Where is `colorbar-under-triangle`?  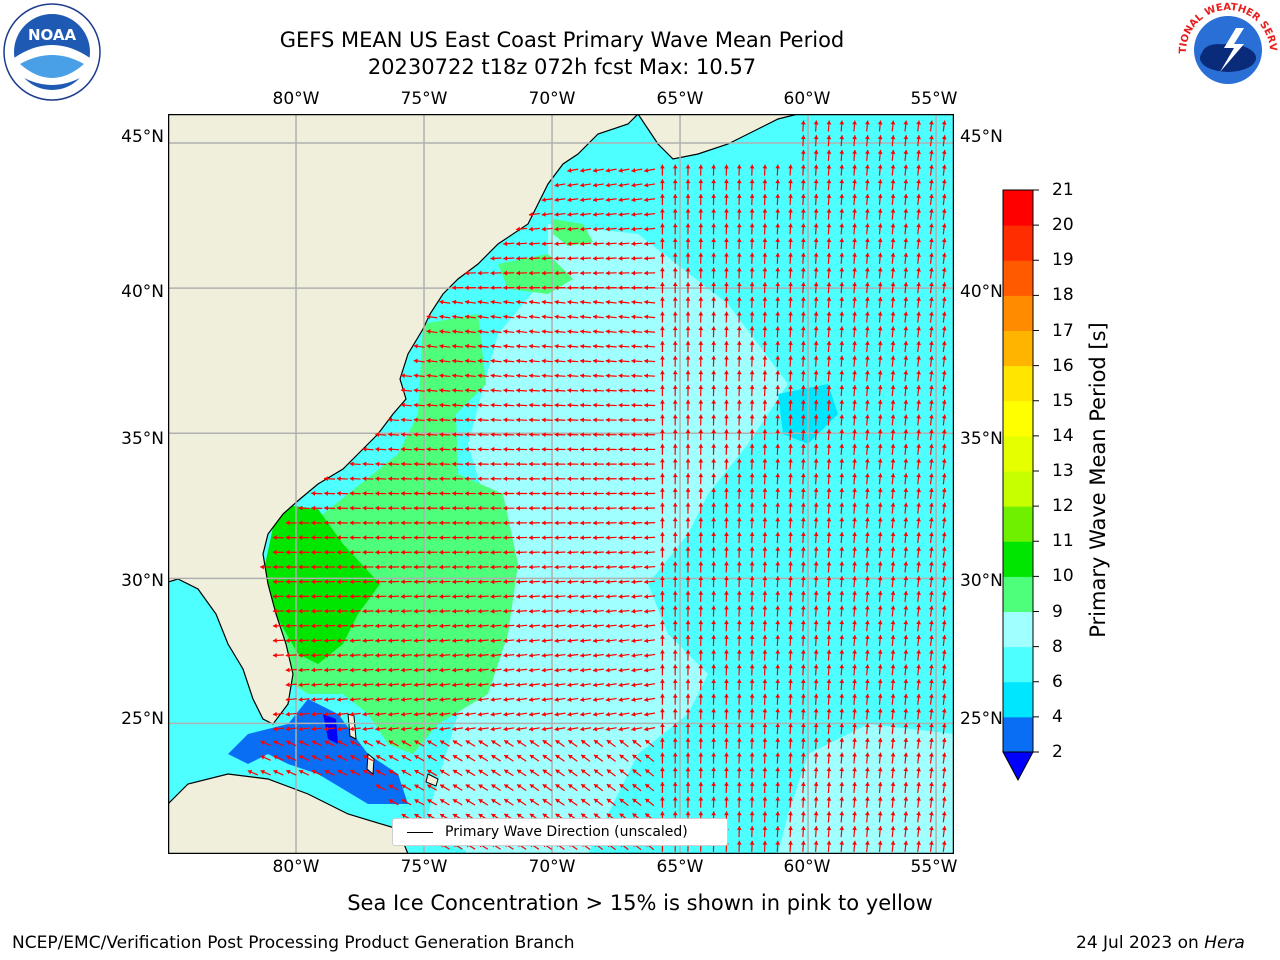 colorbar-under-triangle is located at coordinates (1018, 766).